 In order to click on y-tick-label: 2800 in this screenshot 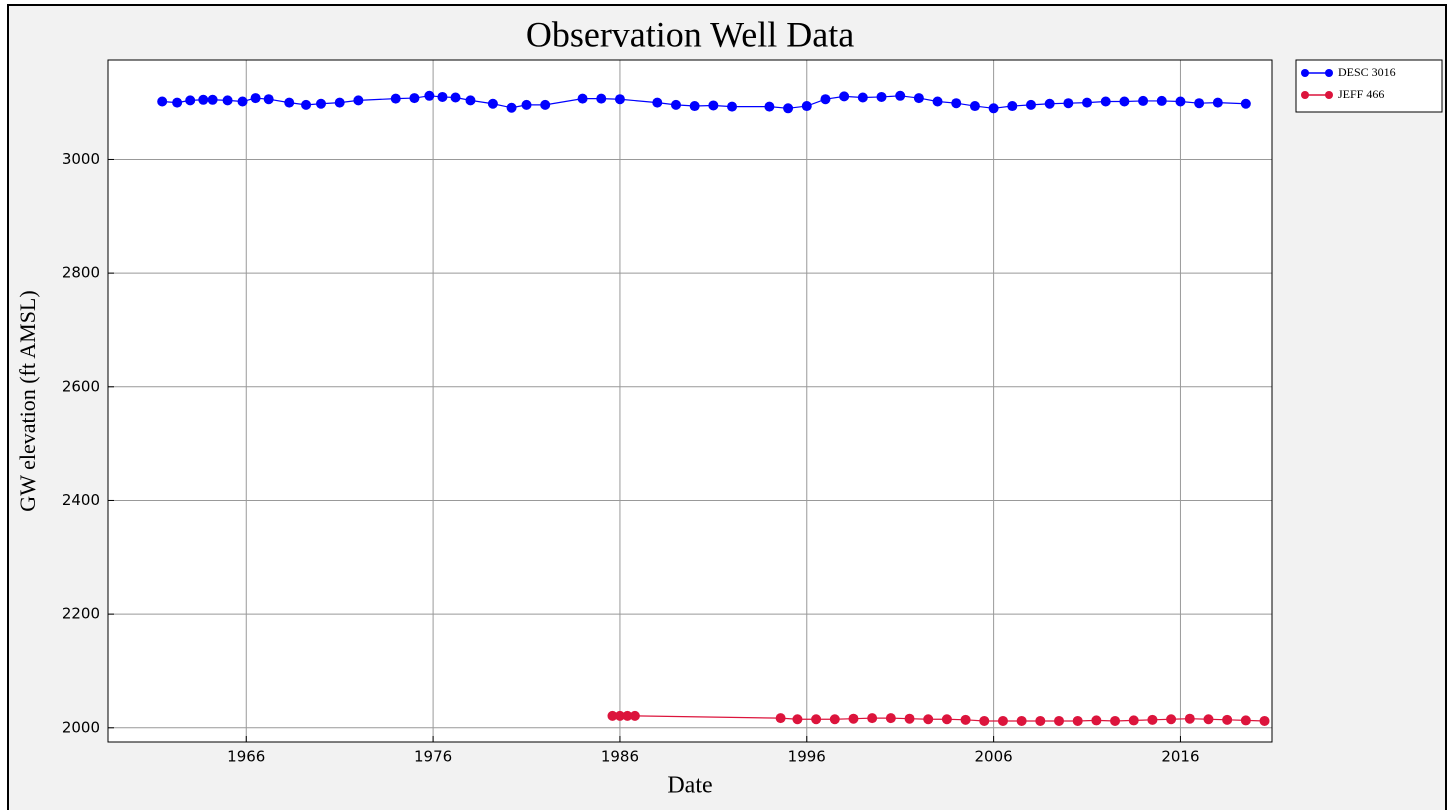, I will do `click(81, 273)`.